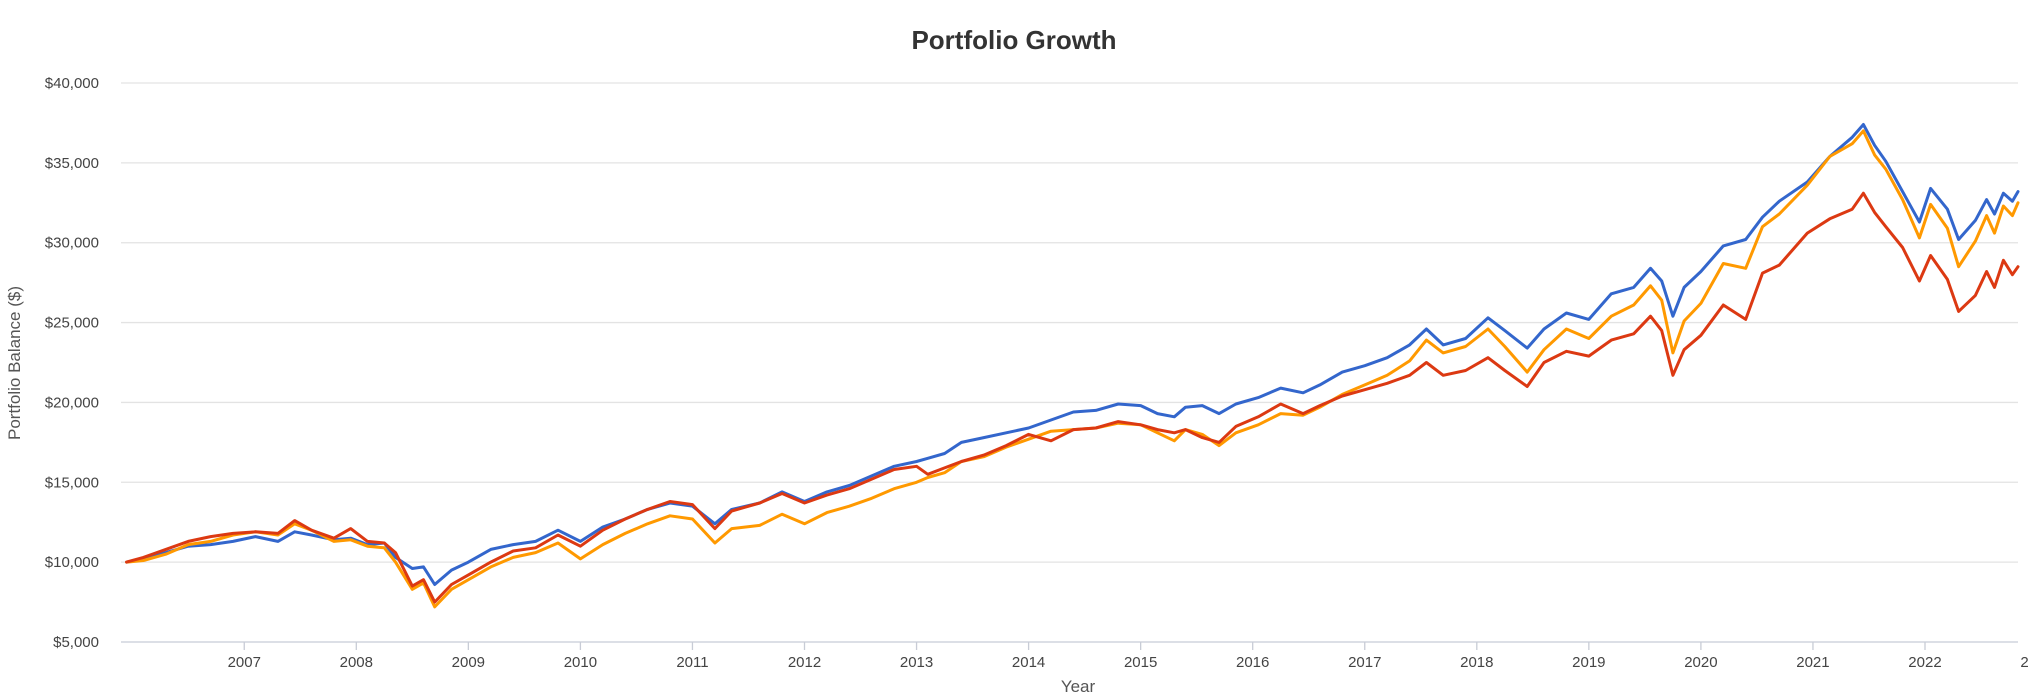 The height and width of the screenshot is (700, 2028). What do you see at coordinates (1013, 40) in the screenshot?
I see `chart-title: Portfolio Growth` at bounding box center [1013, 40].